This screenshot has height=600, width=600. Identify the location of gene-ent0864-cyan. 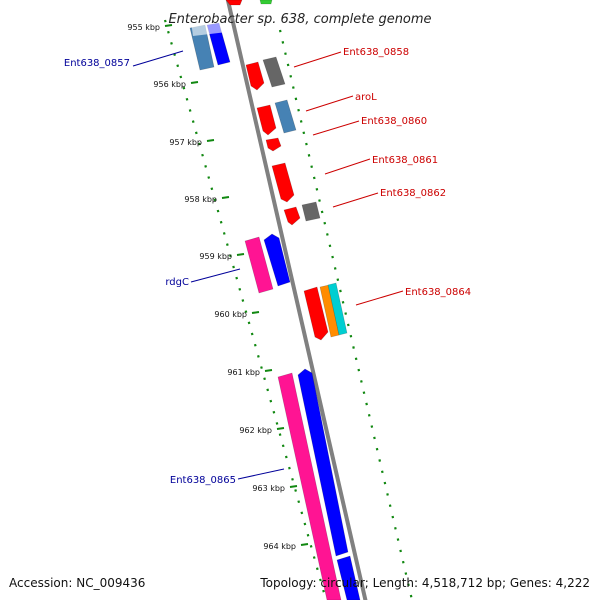
(337, 309).